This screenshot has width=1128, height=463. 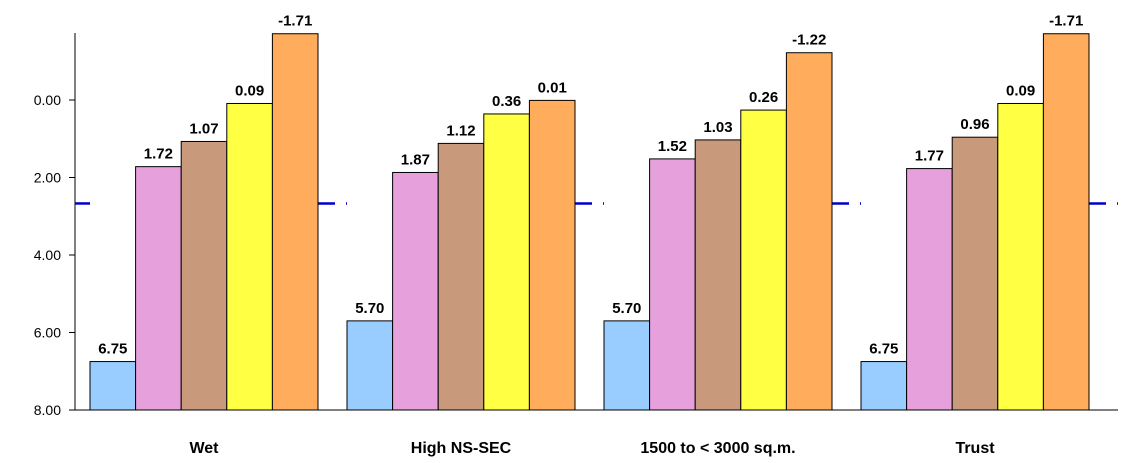 What do you see at coordinates (203, 128) in the screenshot?
I see `data-label: 1.07` at bounding box center [203, 128].